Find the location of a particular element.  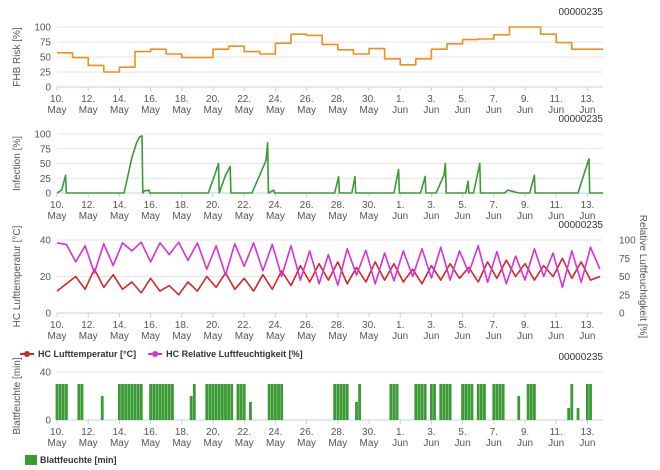

y-axis-title: Blattfeuchte [min] is located at coordinates (17, 395).